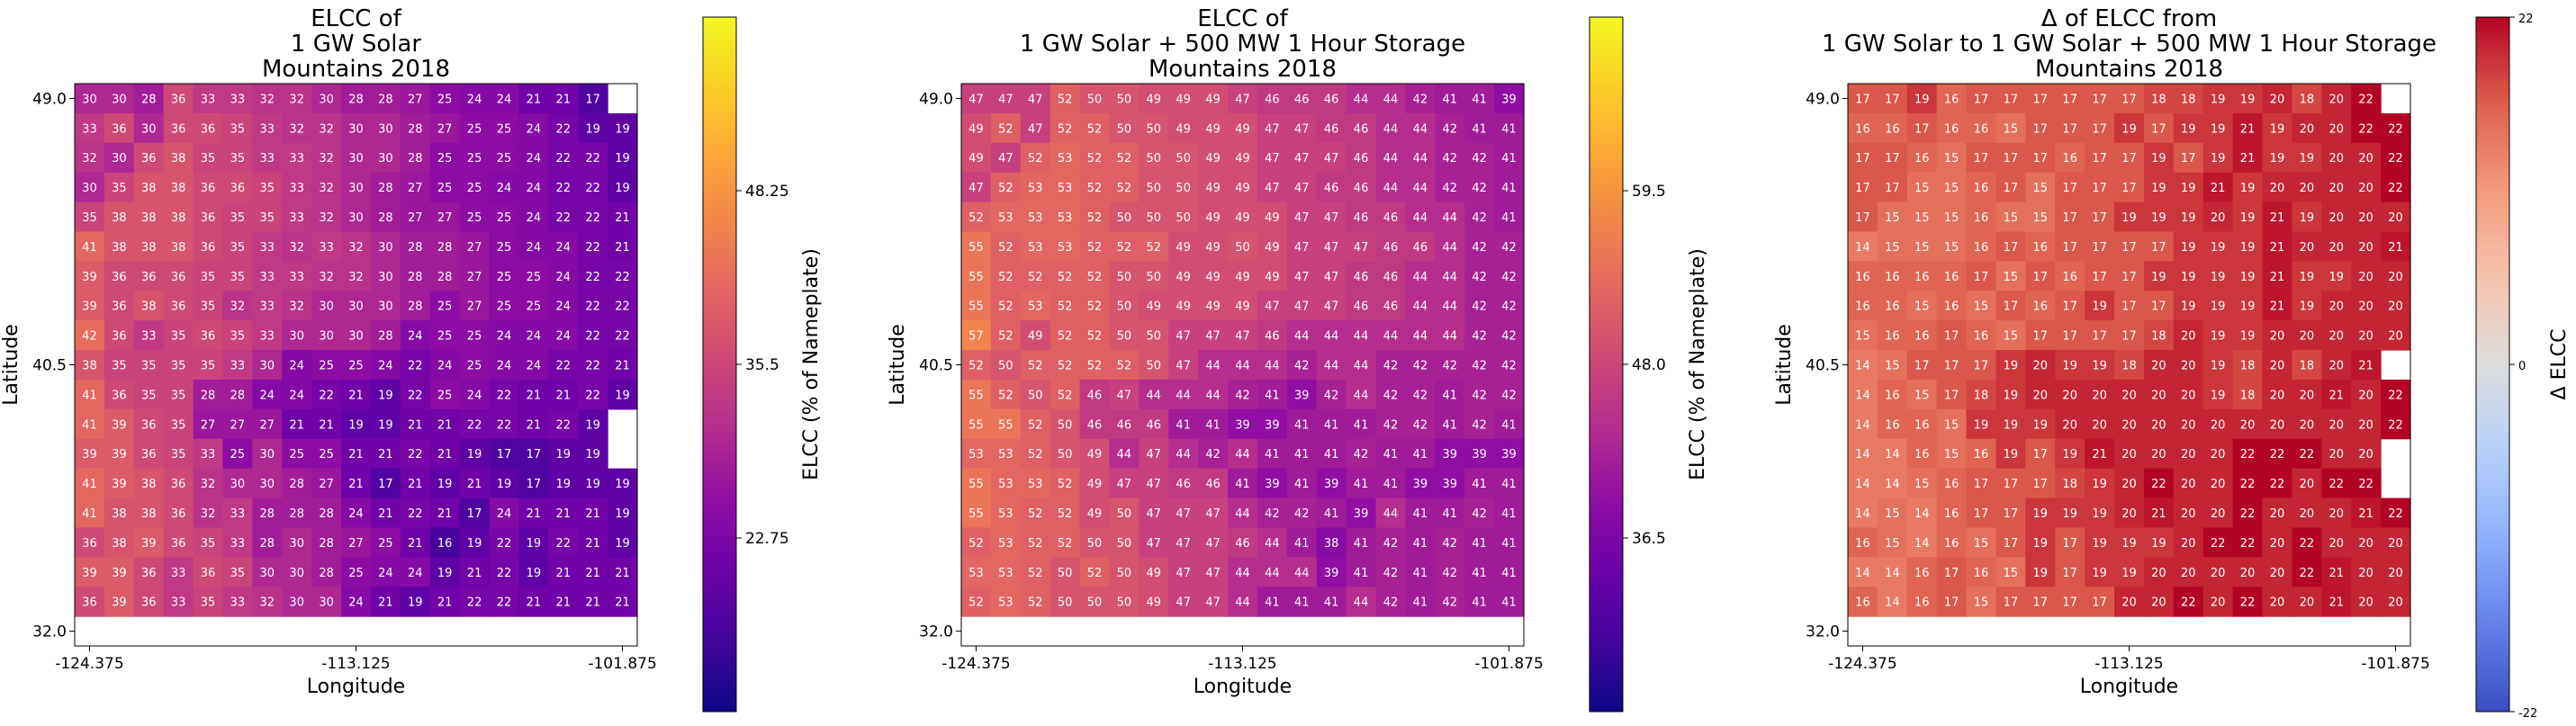 This screenshot has height=726, width=2576. What do you see at coordinates (474, 307) in the screenshot?
I see `cell-value-label: 27` at bounding box center [474, 307].